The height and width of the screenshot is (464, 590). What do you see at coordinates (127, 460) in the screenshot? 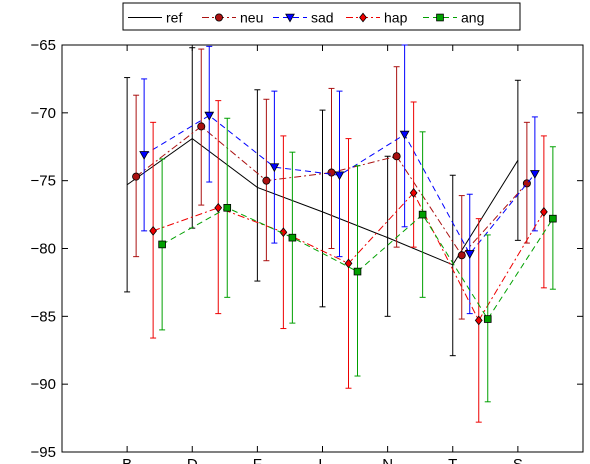
I see `x-tick-label: B` at bounding box center [127, 460].